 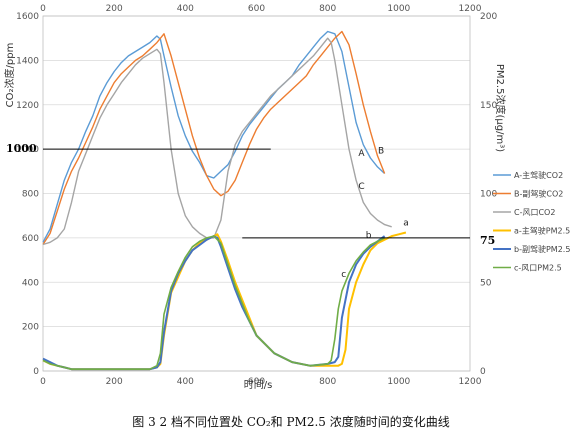 I want to click on x-top-tick-label: 1000, so click(x=398, y=9).